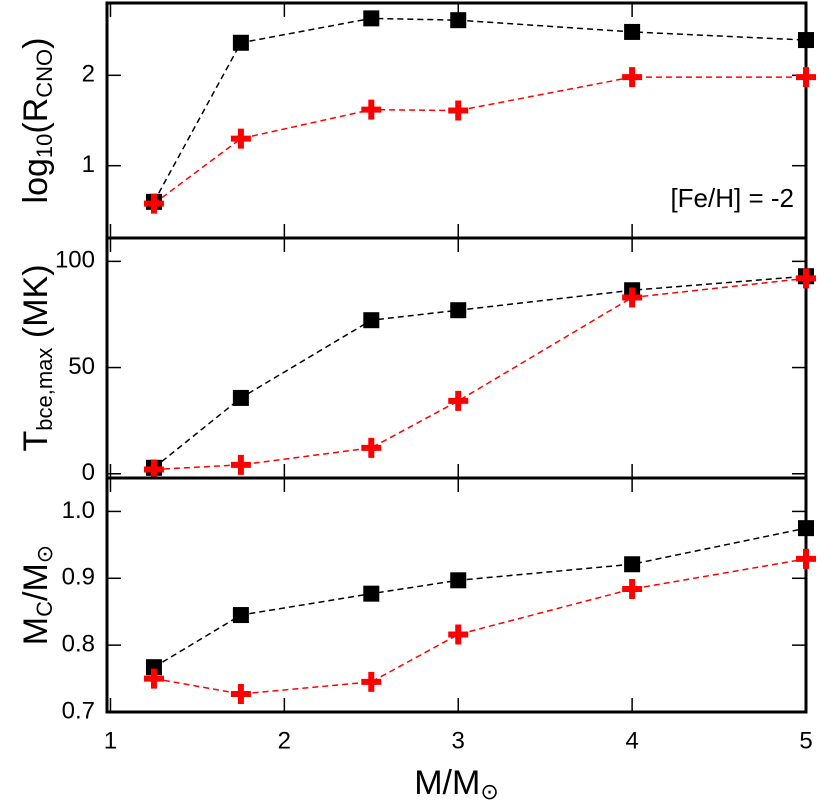 The width and height of the screenshot is (830, 809). What do you see at coordinates (458, 740) in the screenshot?
I see `x-tick-label: 3` at bounding box center [458, 740].